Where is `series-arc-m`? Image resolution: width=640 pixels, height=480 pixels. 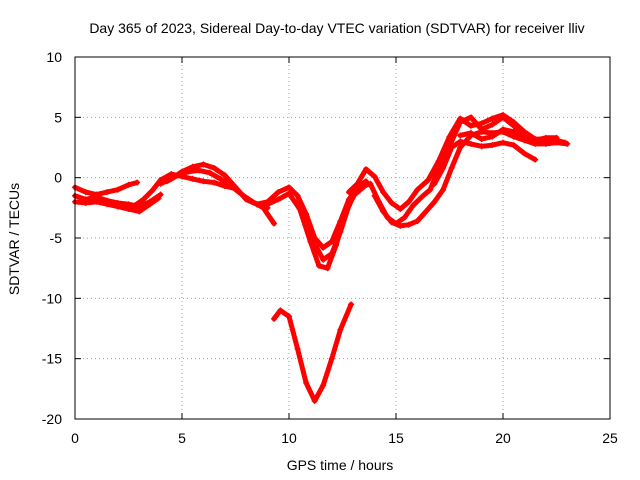
series-arc-m is located at coordinates (471, 178).